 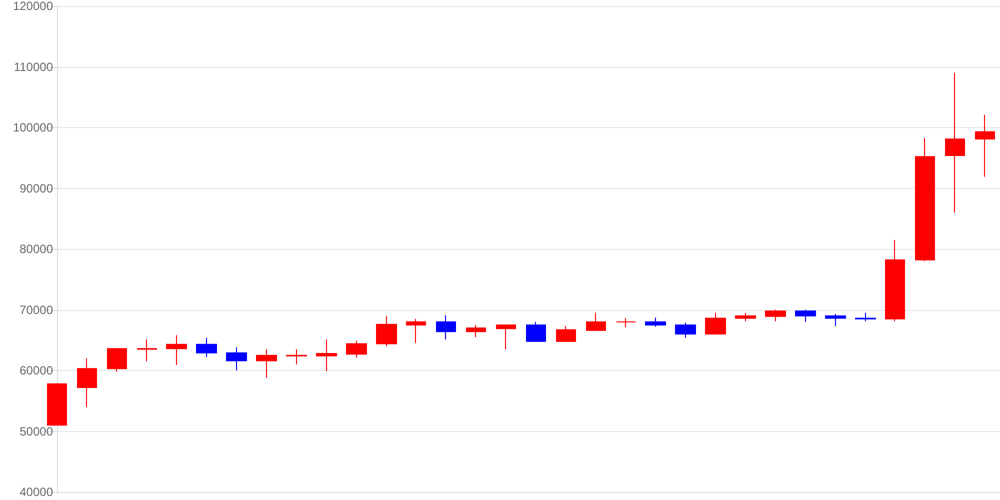 What do you see at coordinates (37, 371) in the screenshot?
I see `y-tick-label: 60000` at bounding box center [37, 371].